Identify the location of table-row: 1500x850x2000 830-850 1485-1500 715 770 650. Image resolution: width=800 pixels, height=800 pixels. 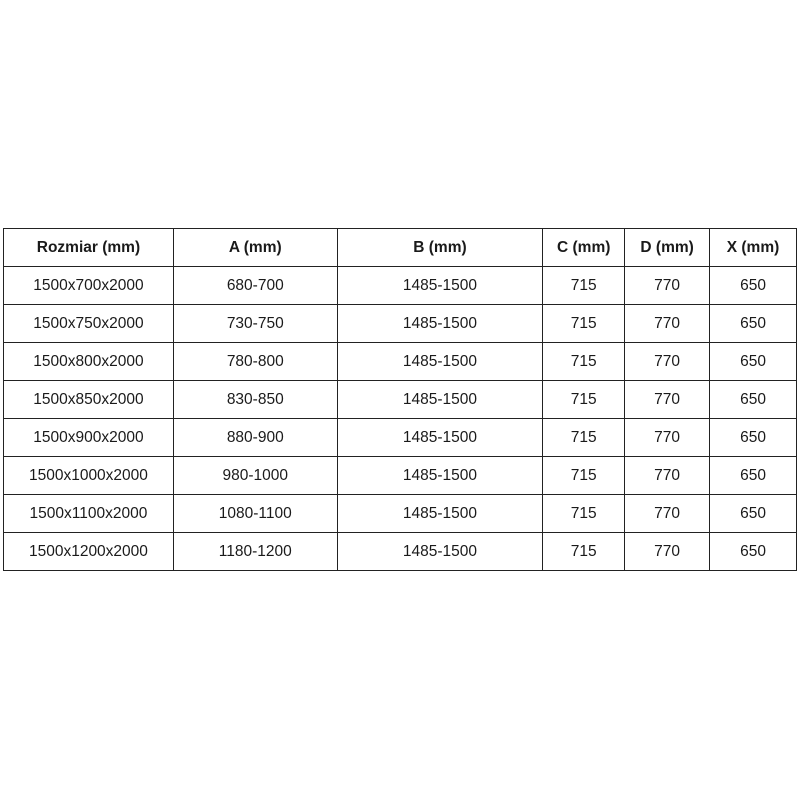
(400, 399).